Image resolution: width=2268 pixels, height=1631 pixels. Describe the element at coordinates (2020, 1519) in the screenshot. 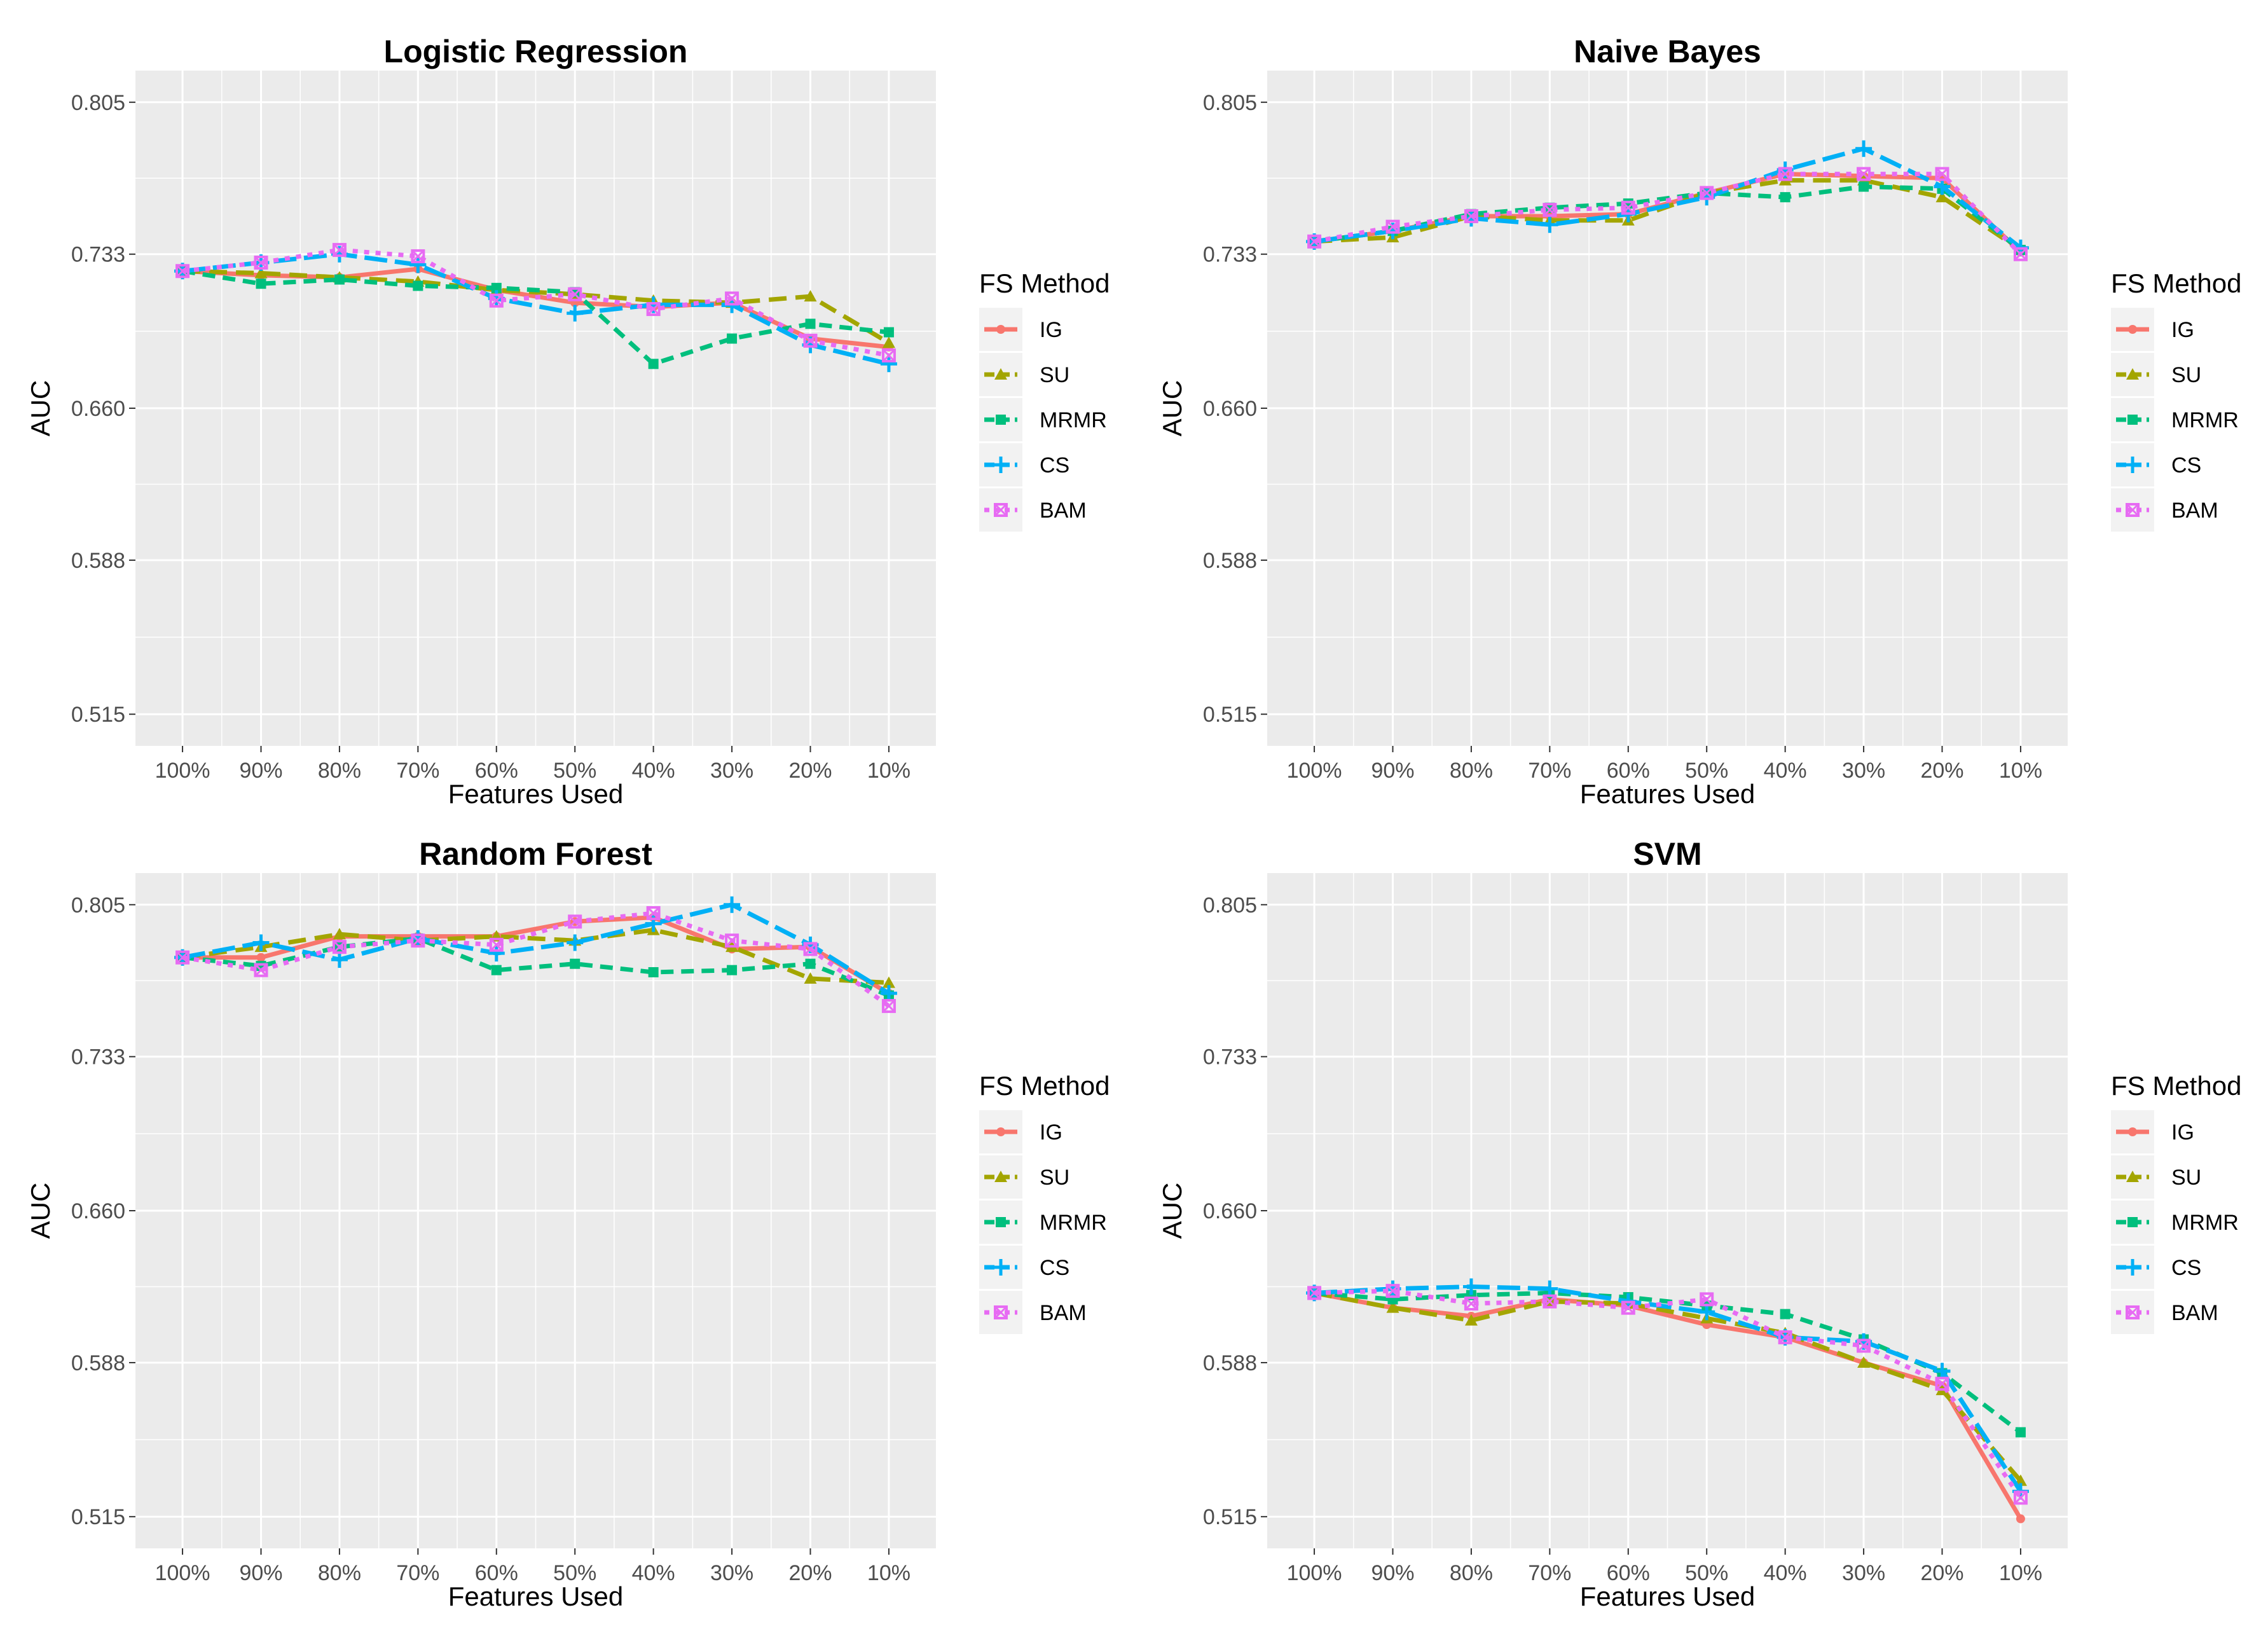

I see `data-point-ig` at that location.